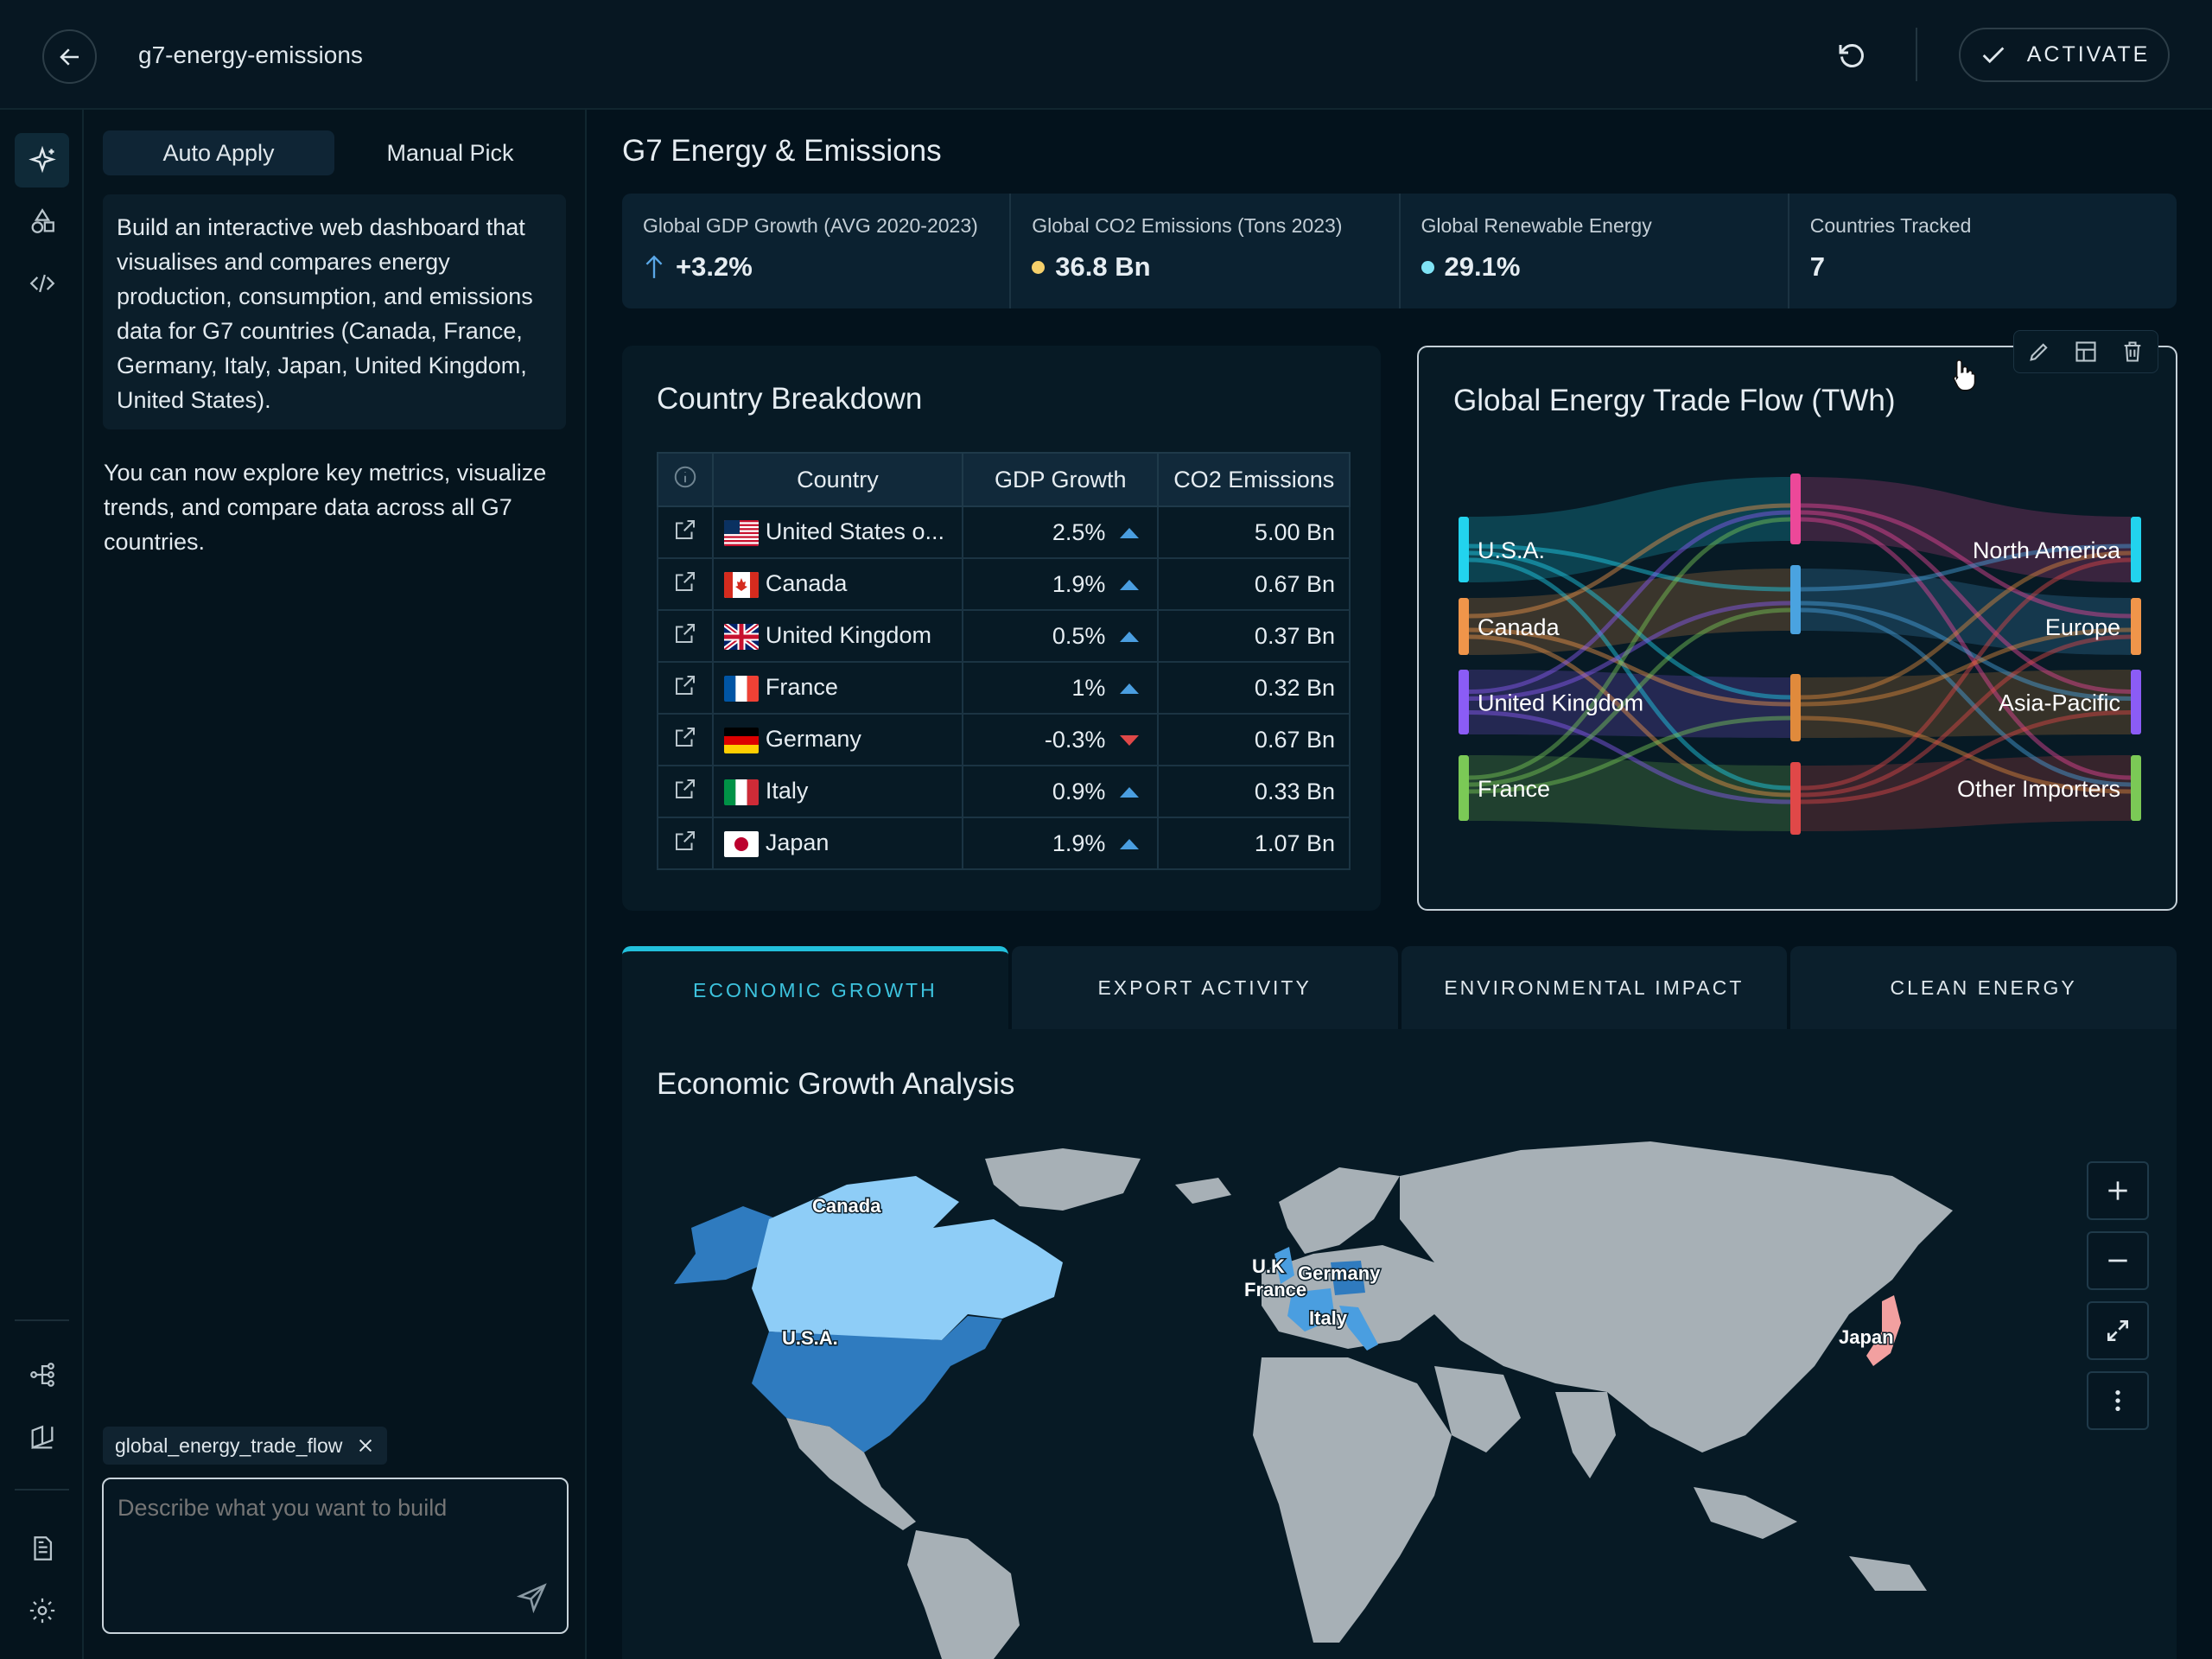 This screenshot has height=1659, width=2212. Describe the element at coordinates (450, 152) in the screenshot. I see `tab-manual-pick: Manual Pick` at that location.